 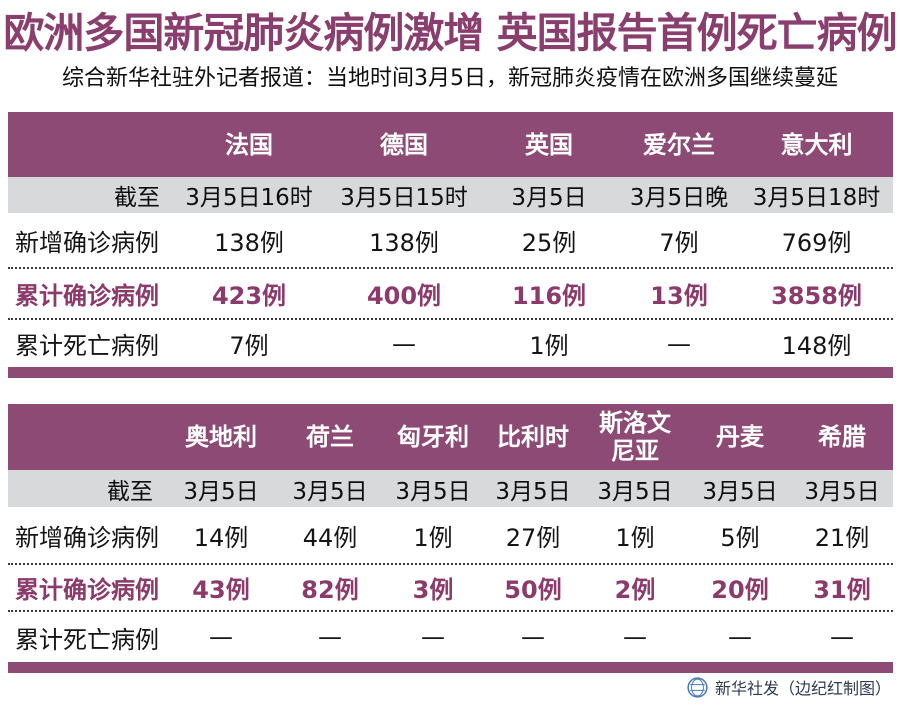 What do you see at coordinates (450, 687) in the screenshot?
I see `credit-line: 新华社发（边纪红制图）` at bounding box center [450, 687].